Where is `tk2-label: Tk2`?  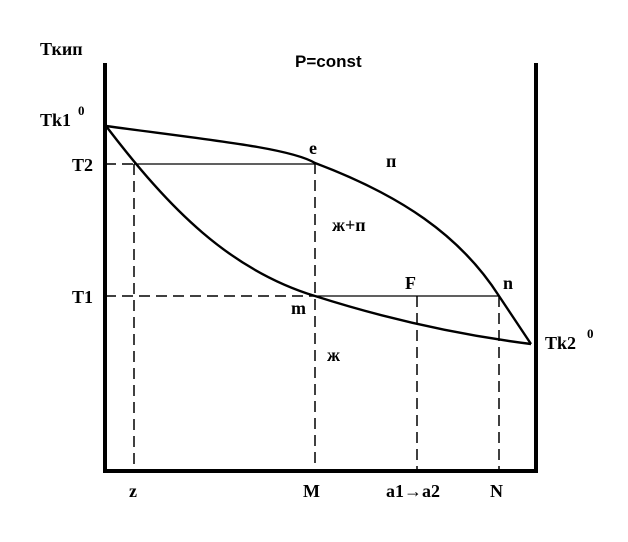
tk2-label: Tk2 is located at coordinates (560, 343).